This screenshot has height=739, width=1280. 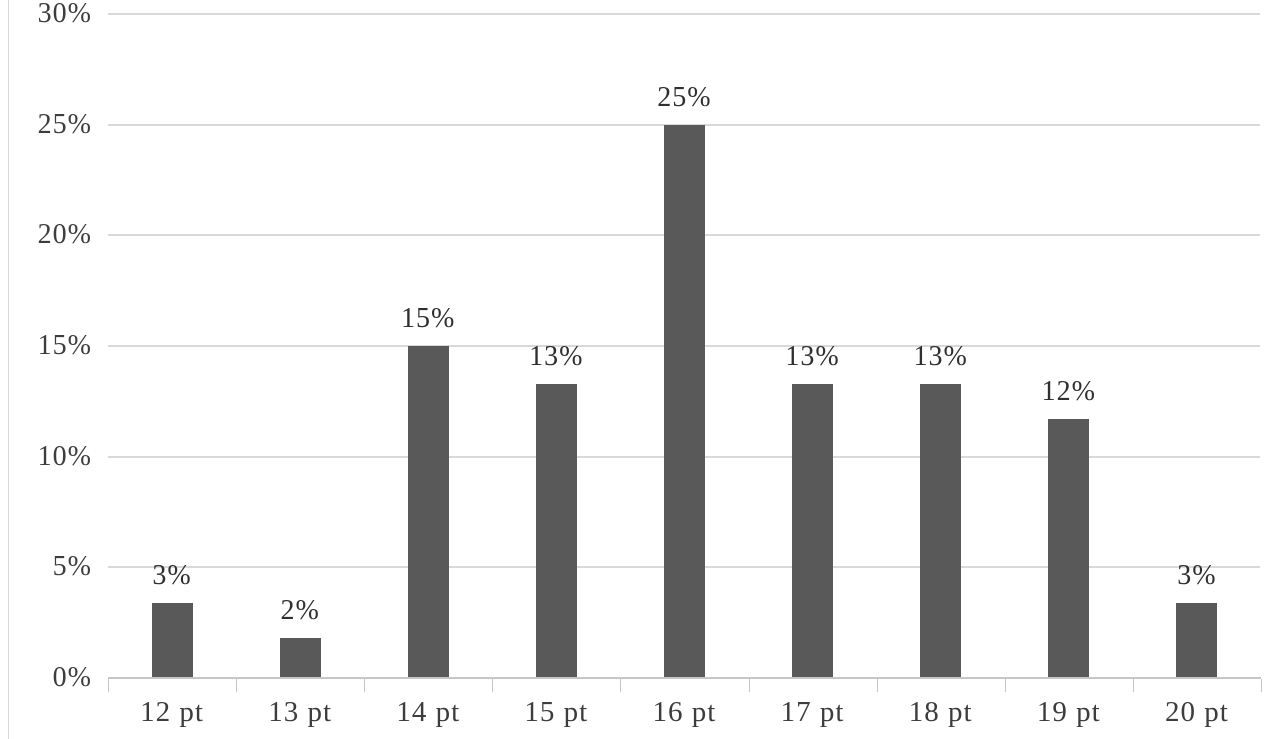 I want to click on y-tick-label-20%: 20%, so click(x=64, y=235).